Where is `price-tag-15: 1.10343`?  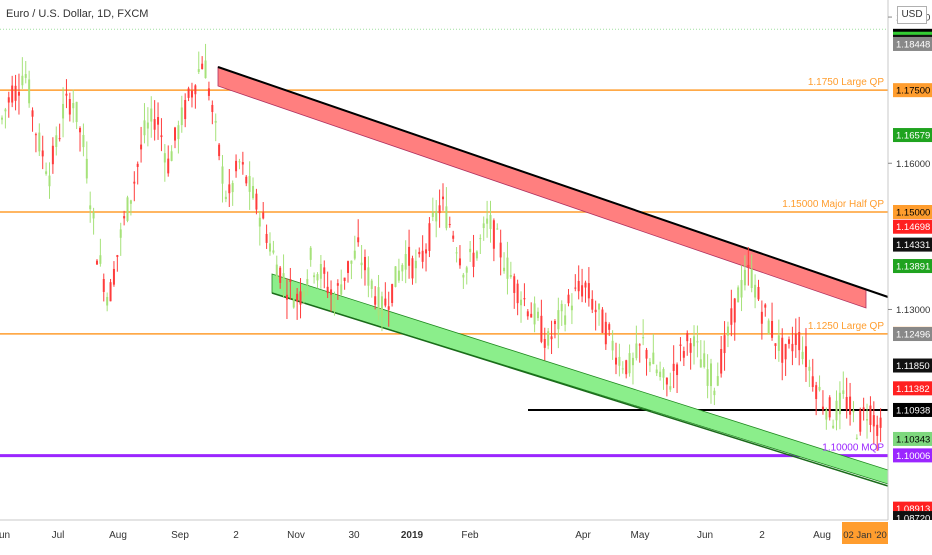
price-tag-15: 1.10343 is located at coordinates (912, 438).